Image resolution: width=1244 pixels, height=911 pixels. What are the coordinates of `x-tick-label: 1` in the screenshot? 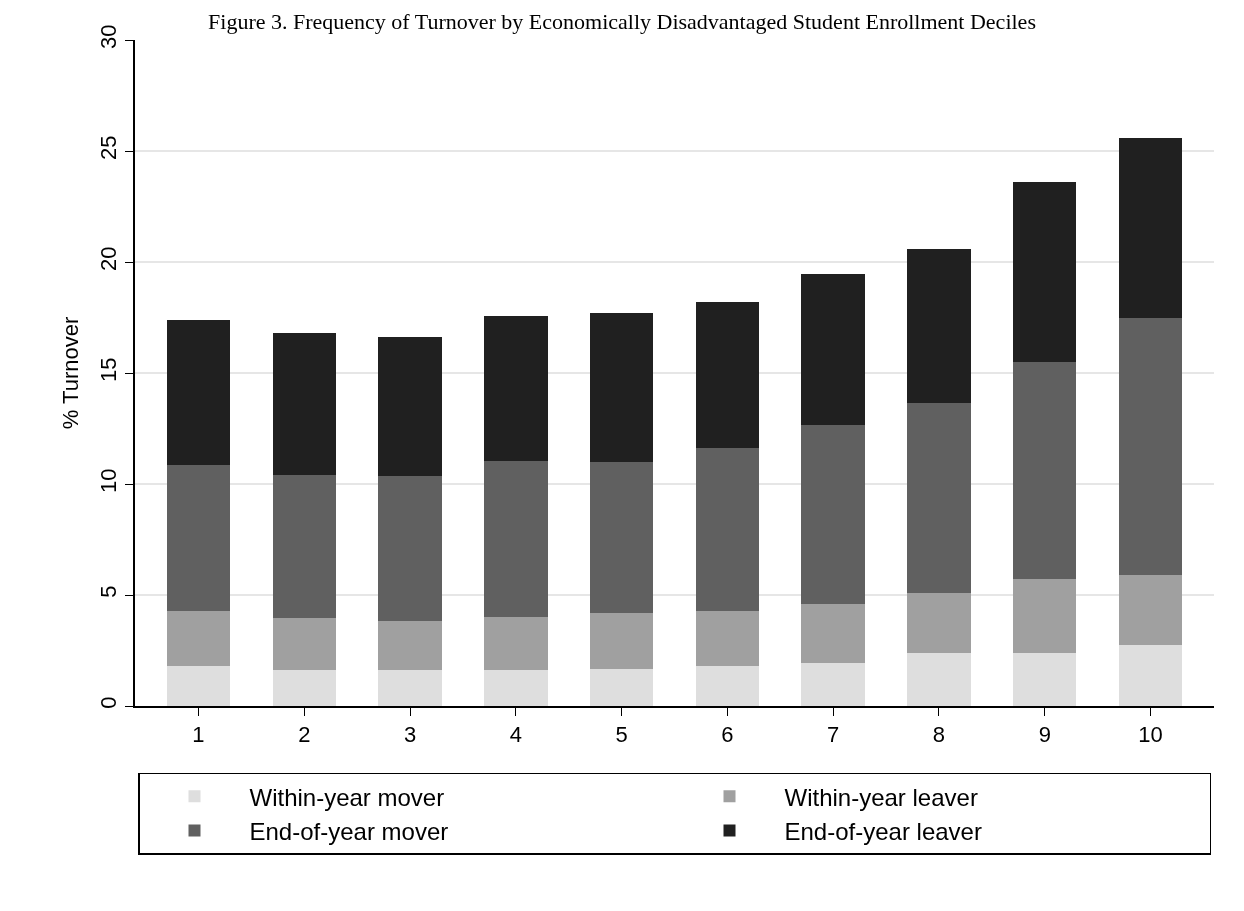 It's located at (198, 735).